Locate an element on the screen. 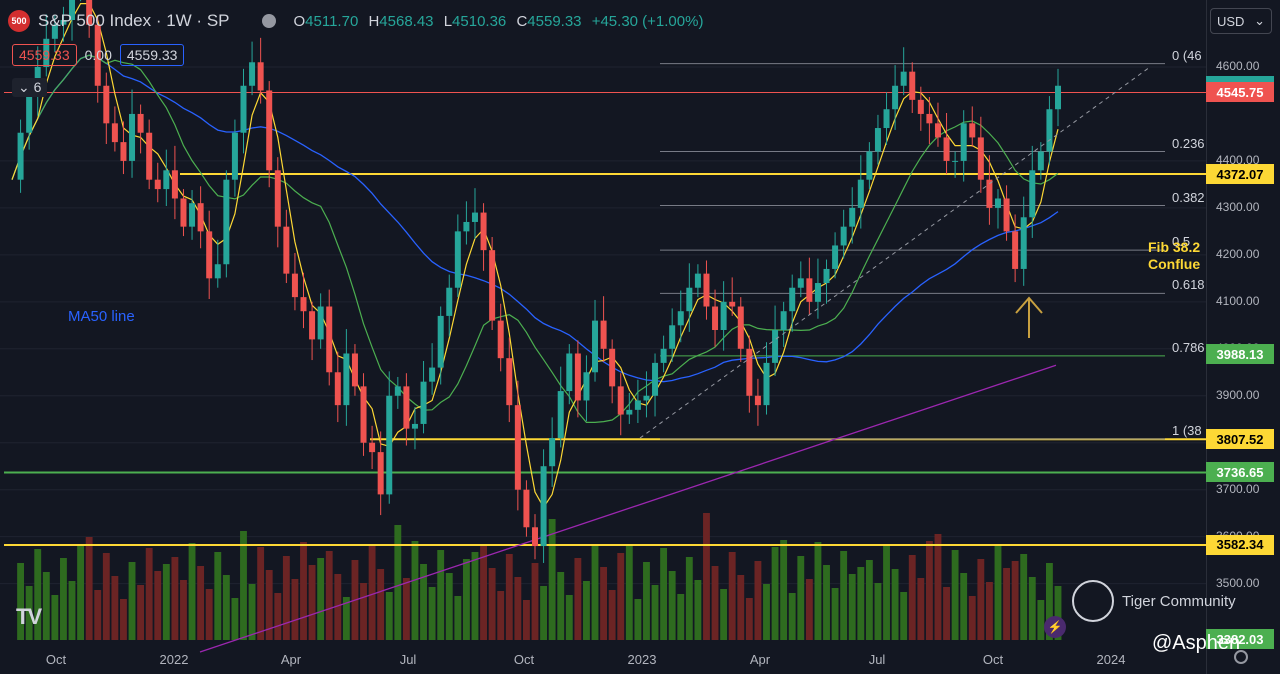 The height and width of the screenshot is (674, 1280). fib-note-line2: Conflue is located at coordinates (1174, 264).